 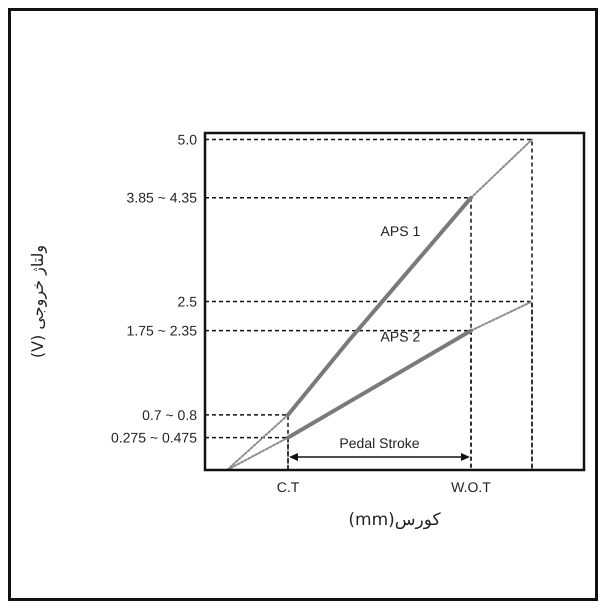 I want to click on series-label: APS 1, so click(x=400, y=231).